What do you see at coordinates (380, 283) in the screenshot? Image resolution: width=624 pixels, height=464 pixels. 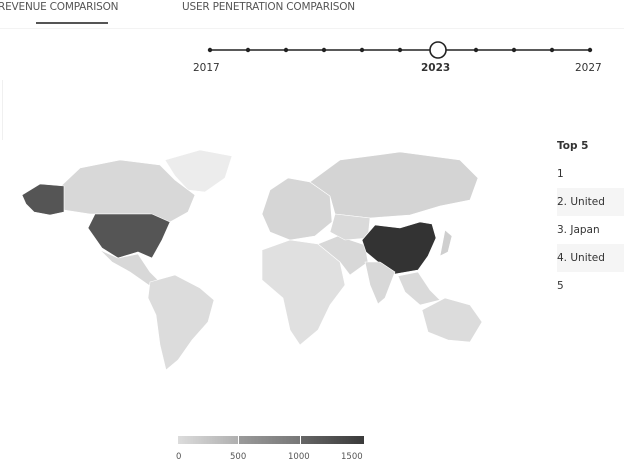 I see `map-india` at bounding box center [380, 283].